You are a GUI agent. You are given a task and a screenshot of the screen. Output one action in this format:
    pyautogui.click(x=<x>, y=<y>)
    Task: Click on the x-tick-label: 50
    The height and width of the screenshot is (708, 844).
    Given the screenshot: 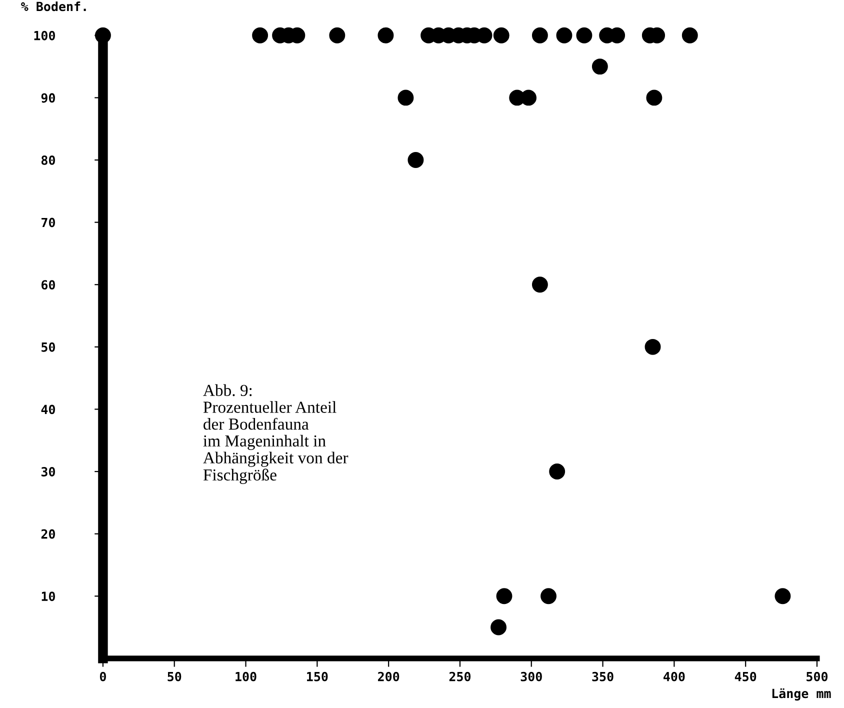 What is the action you would take?
    pyautogui.click(x=175, y=677)
    